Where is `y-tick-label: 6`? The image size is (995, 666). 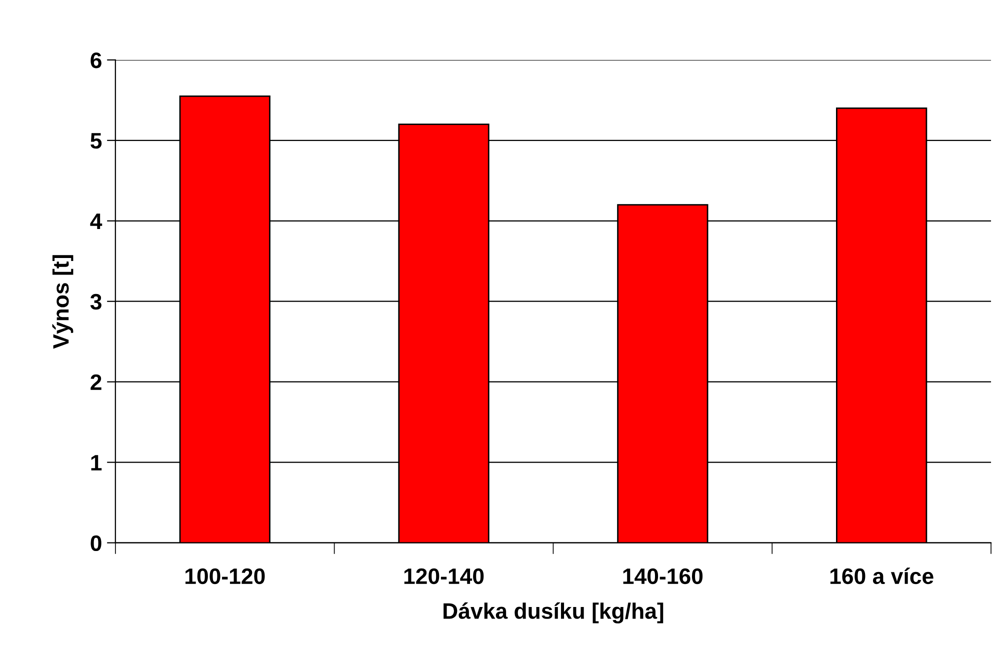 y-tick-label: 6 is located at coordinates (96, 60).